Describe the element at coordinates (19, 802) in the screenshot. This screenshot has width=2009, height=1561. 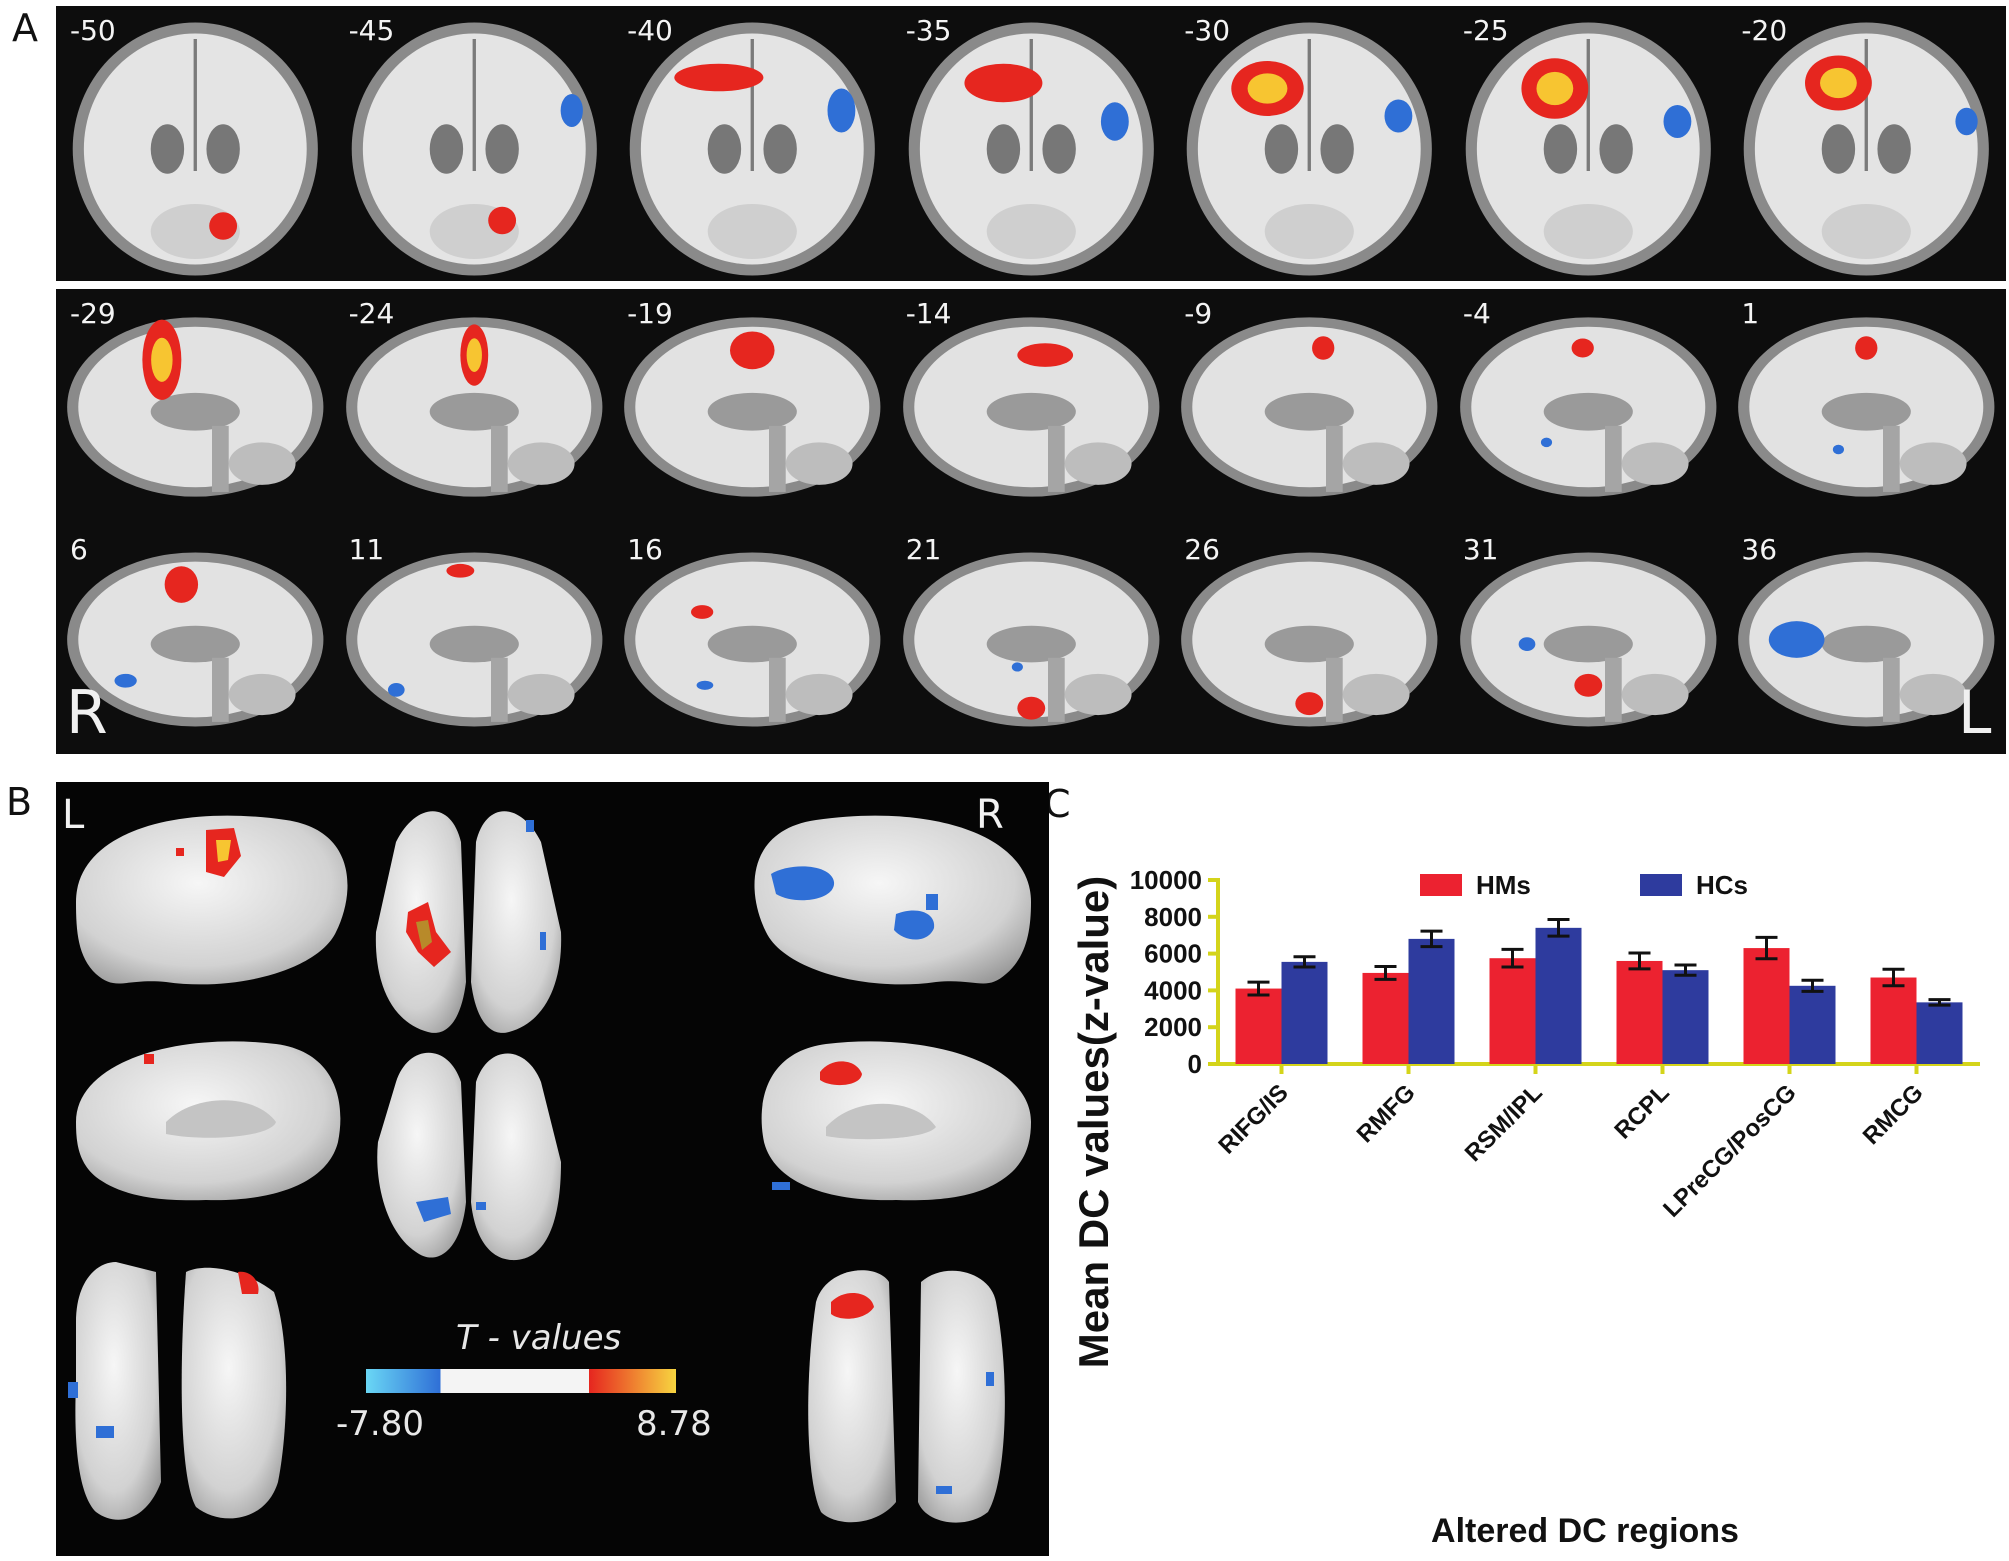
I see `panel-label-b: B` at that location.